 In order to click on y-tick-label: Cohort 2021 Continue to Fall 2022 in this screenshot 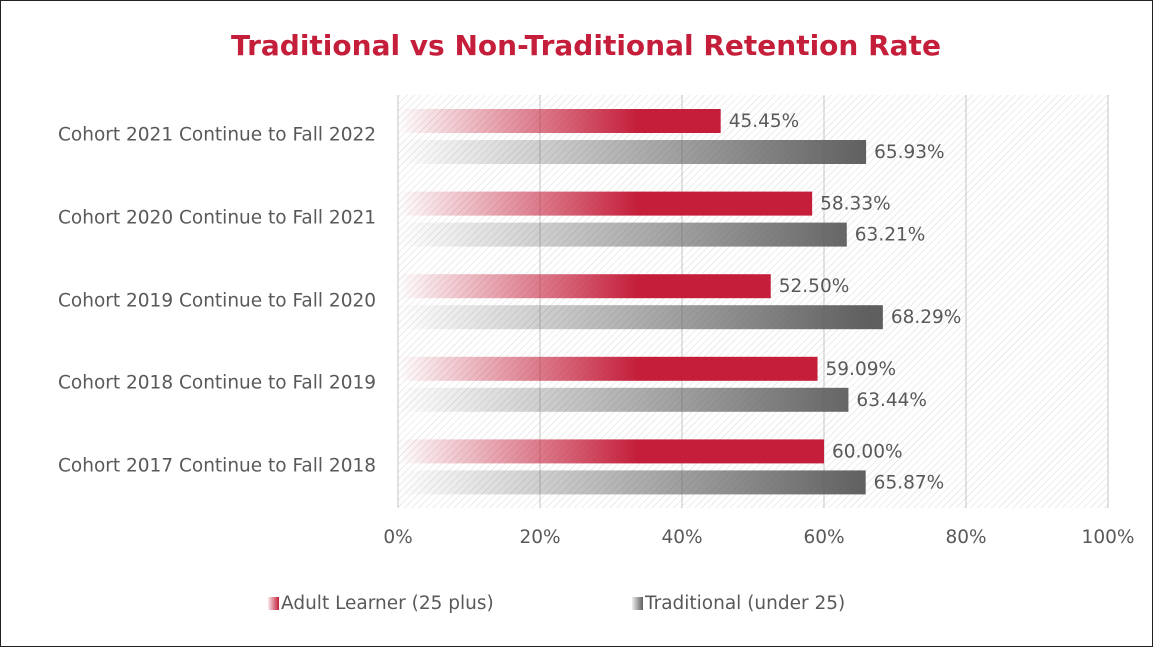, I will do `click(217, 135)`.